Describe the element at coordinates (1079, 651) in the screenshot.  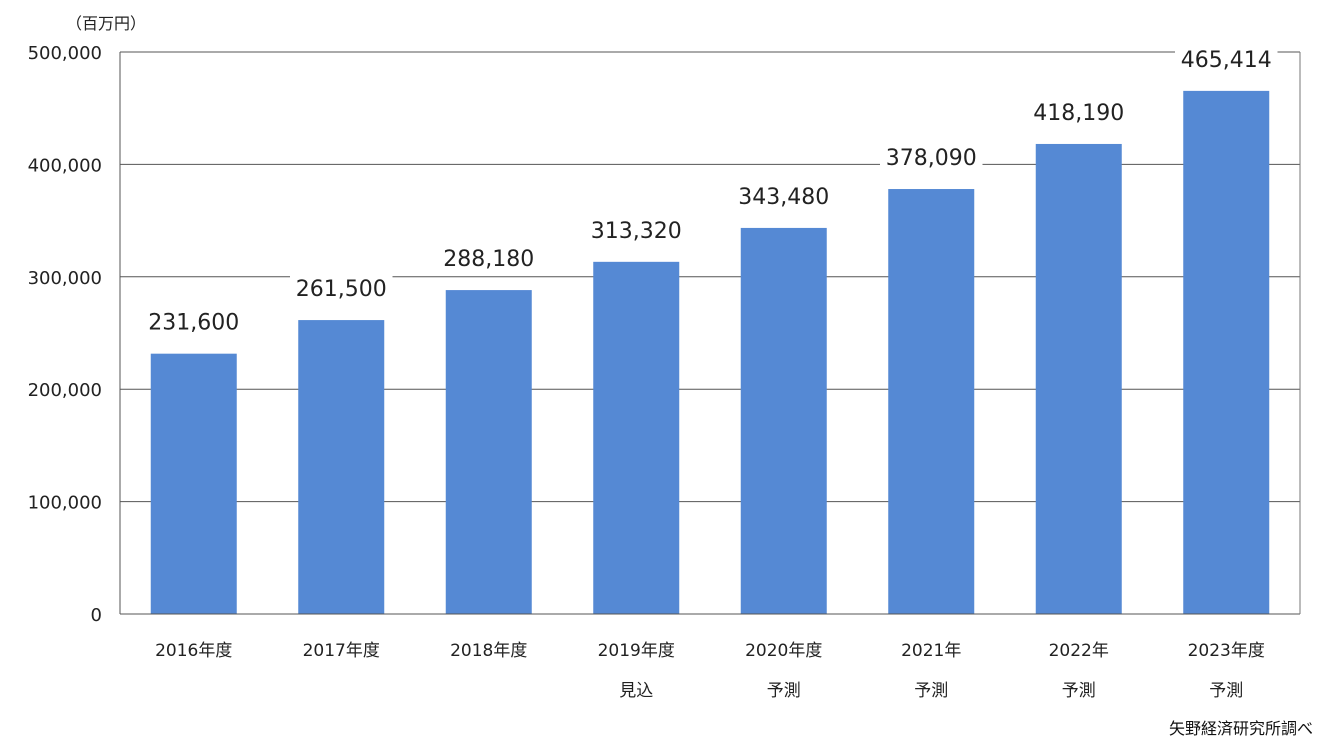
I see `x-tick-label: 2022年` at that location.